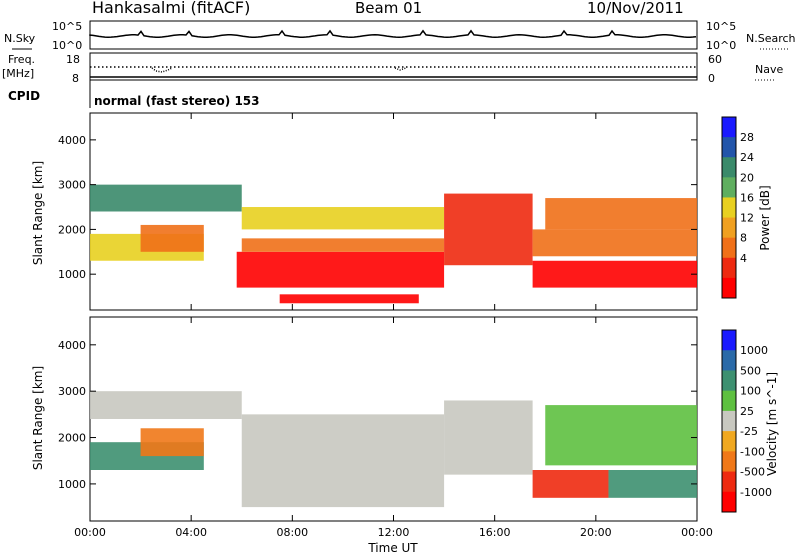  I want to click on colorbar-tick-label: -1000, so click(756, 492).